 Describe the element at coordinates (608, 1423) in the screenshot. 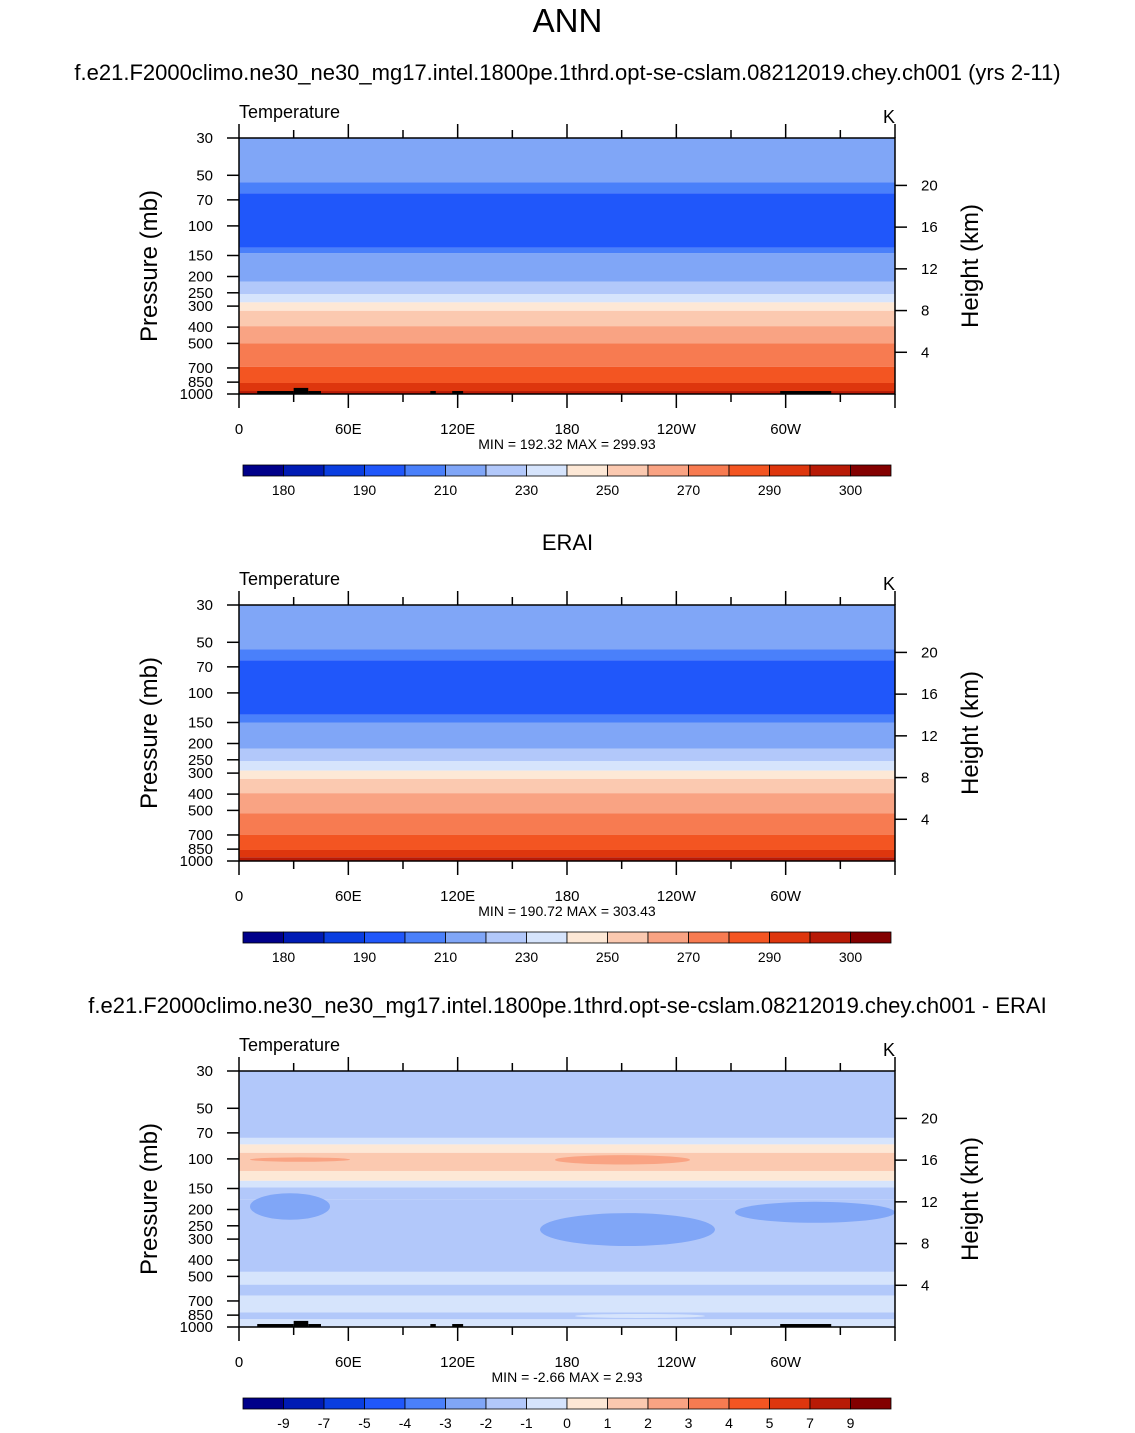

I see `colorbar-label: 1` at that location.